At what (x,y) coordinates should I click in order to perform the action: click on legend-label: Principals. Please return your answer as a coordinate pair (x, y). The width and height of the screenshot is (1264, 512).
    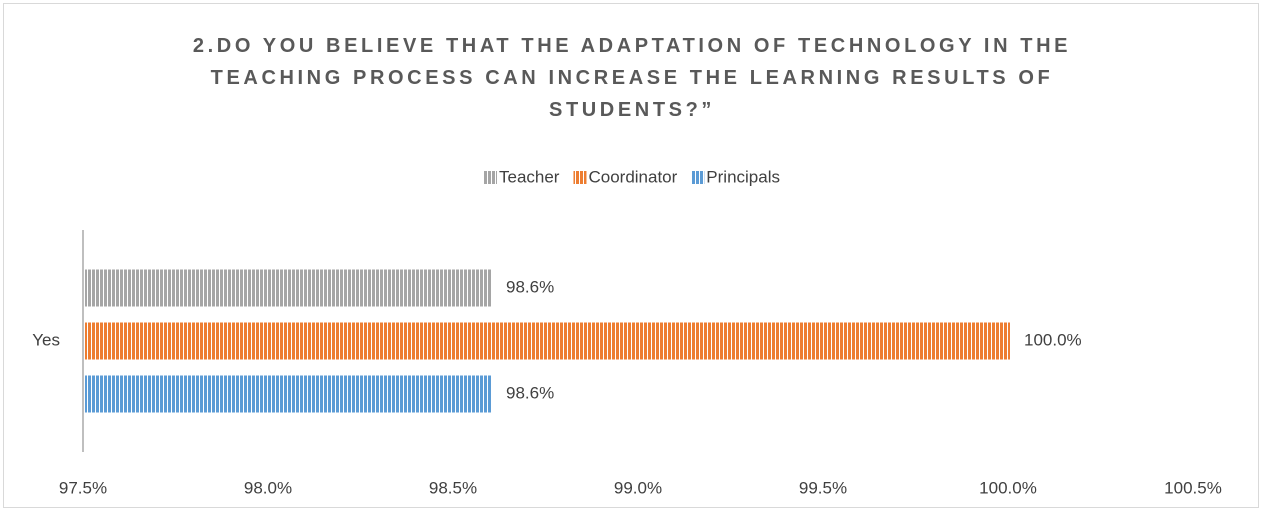
    Looking at the image, I should click on (743, 176).